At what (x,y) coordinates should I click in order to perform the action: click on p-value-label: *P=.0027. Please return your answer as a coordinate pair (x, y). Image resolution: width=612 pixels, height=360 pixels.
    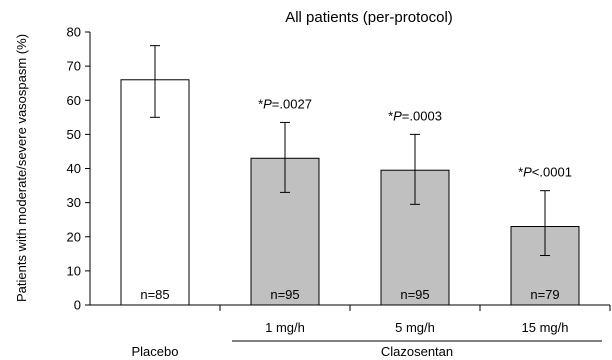
    Looking at the image, I should click on (285, 103).